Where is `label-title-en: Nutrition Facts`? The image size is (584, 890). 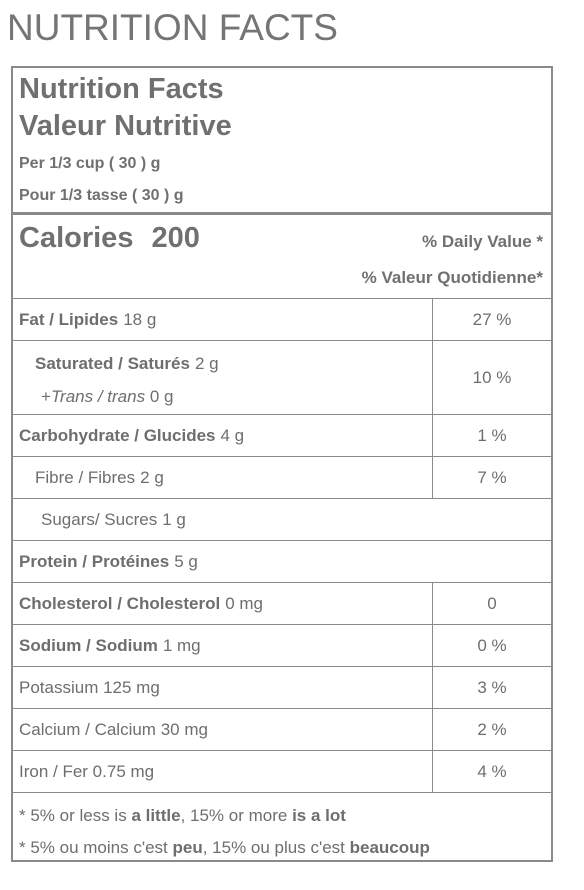 label-title-en: Nutrition Facts is located at coordinates (121, 89).